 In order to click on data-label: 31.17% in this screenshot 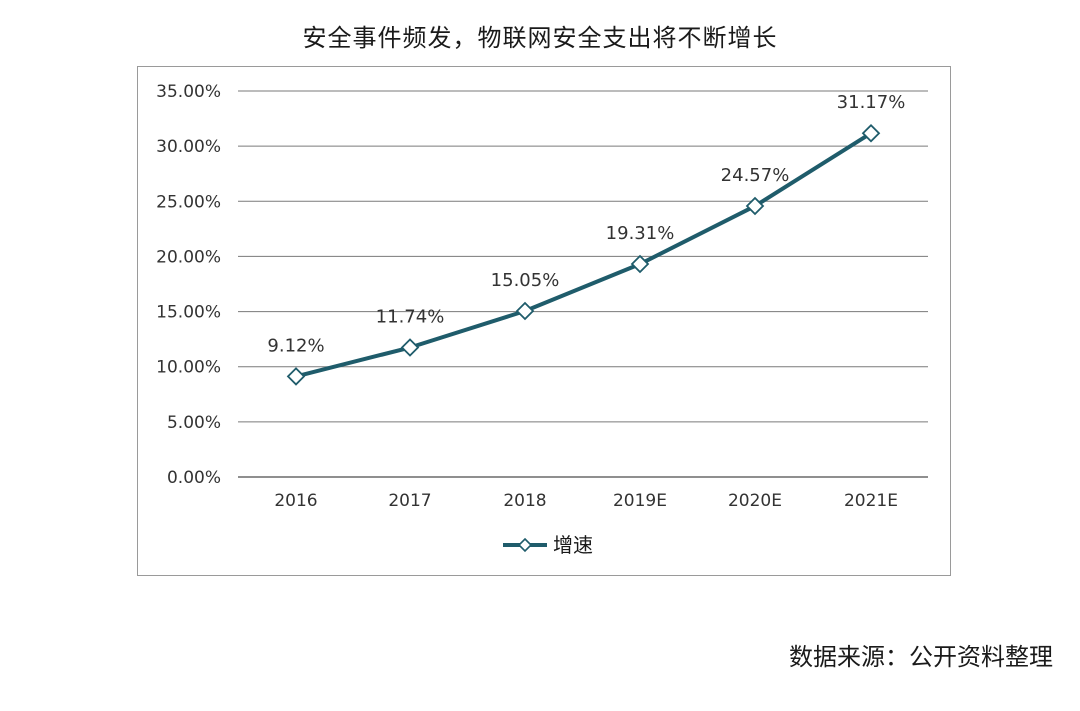, I will do `click(871, 102)`.